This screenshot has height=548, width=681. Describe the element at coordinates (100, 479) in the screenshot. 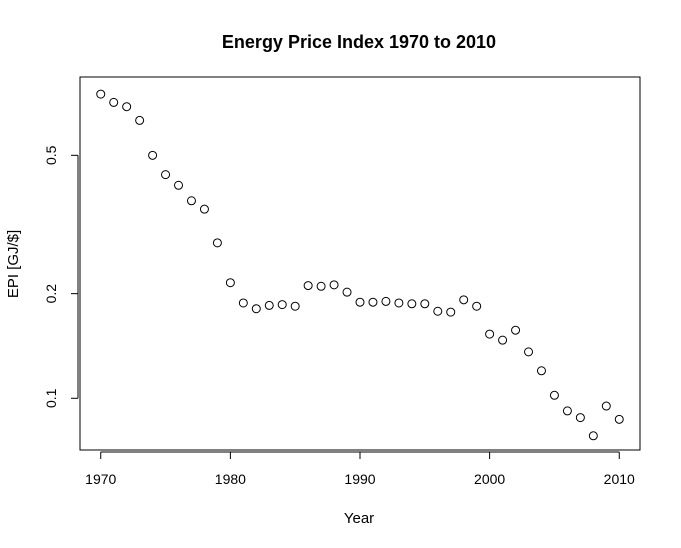

I see `x-tick-label: 1970` at that location.